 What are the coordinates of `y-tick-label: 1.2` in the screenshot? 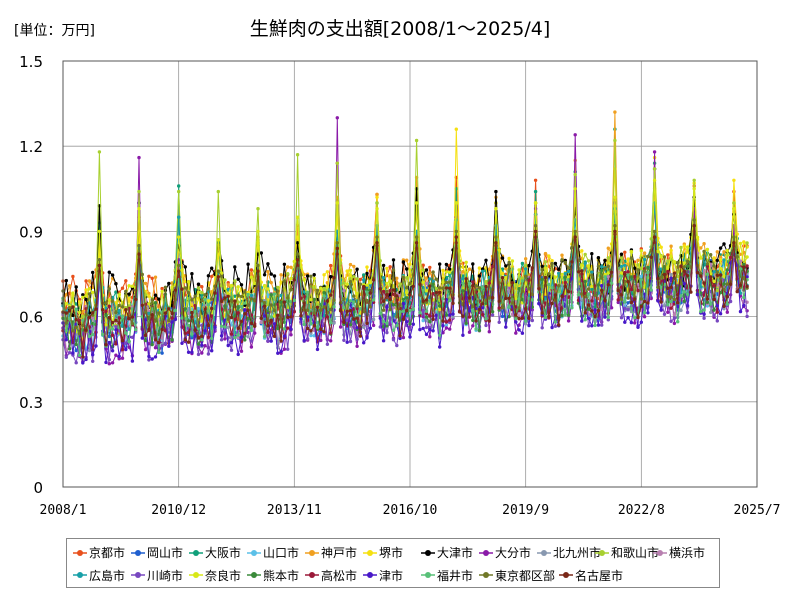 It's located at (31, 147).